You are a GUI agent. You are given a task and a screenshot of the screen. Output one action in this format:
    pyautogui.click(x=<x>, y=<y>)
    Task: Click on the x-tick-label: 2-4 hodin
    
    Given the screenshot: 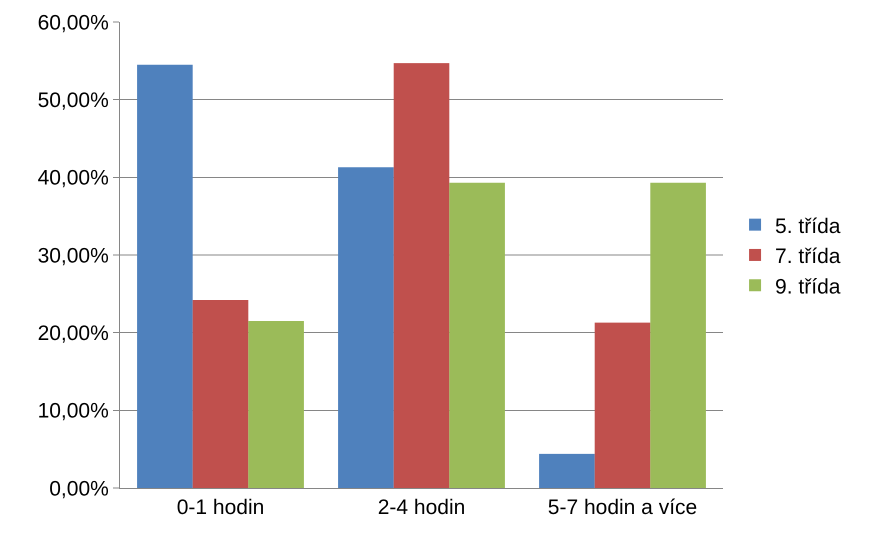 What is the action you would take?
    pyautogui.click(x=422, y=508)
    